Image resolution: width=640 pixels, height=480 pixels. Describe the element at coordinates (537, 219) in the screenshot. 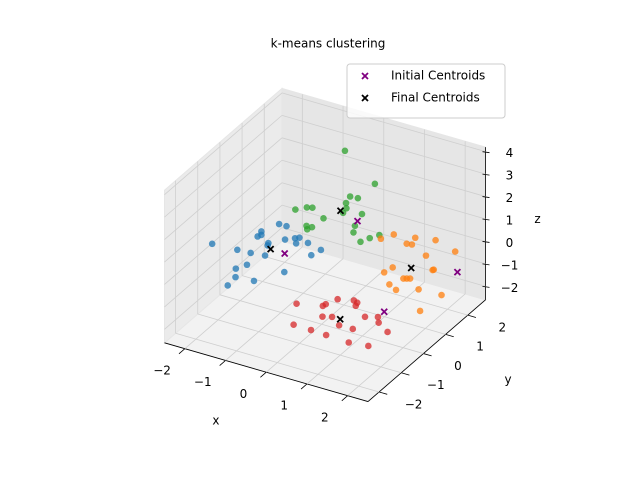

I see `z-axis-label: z` at that location.